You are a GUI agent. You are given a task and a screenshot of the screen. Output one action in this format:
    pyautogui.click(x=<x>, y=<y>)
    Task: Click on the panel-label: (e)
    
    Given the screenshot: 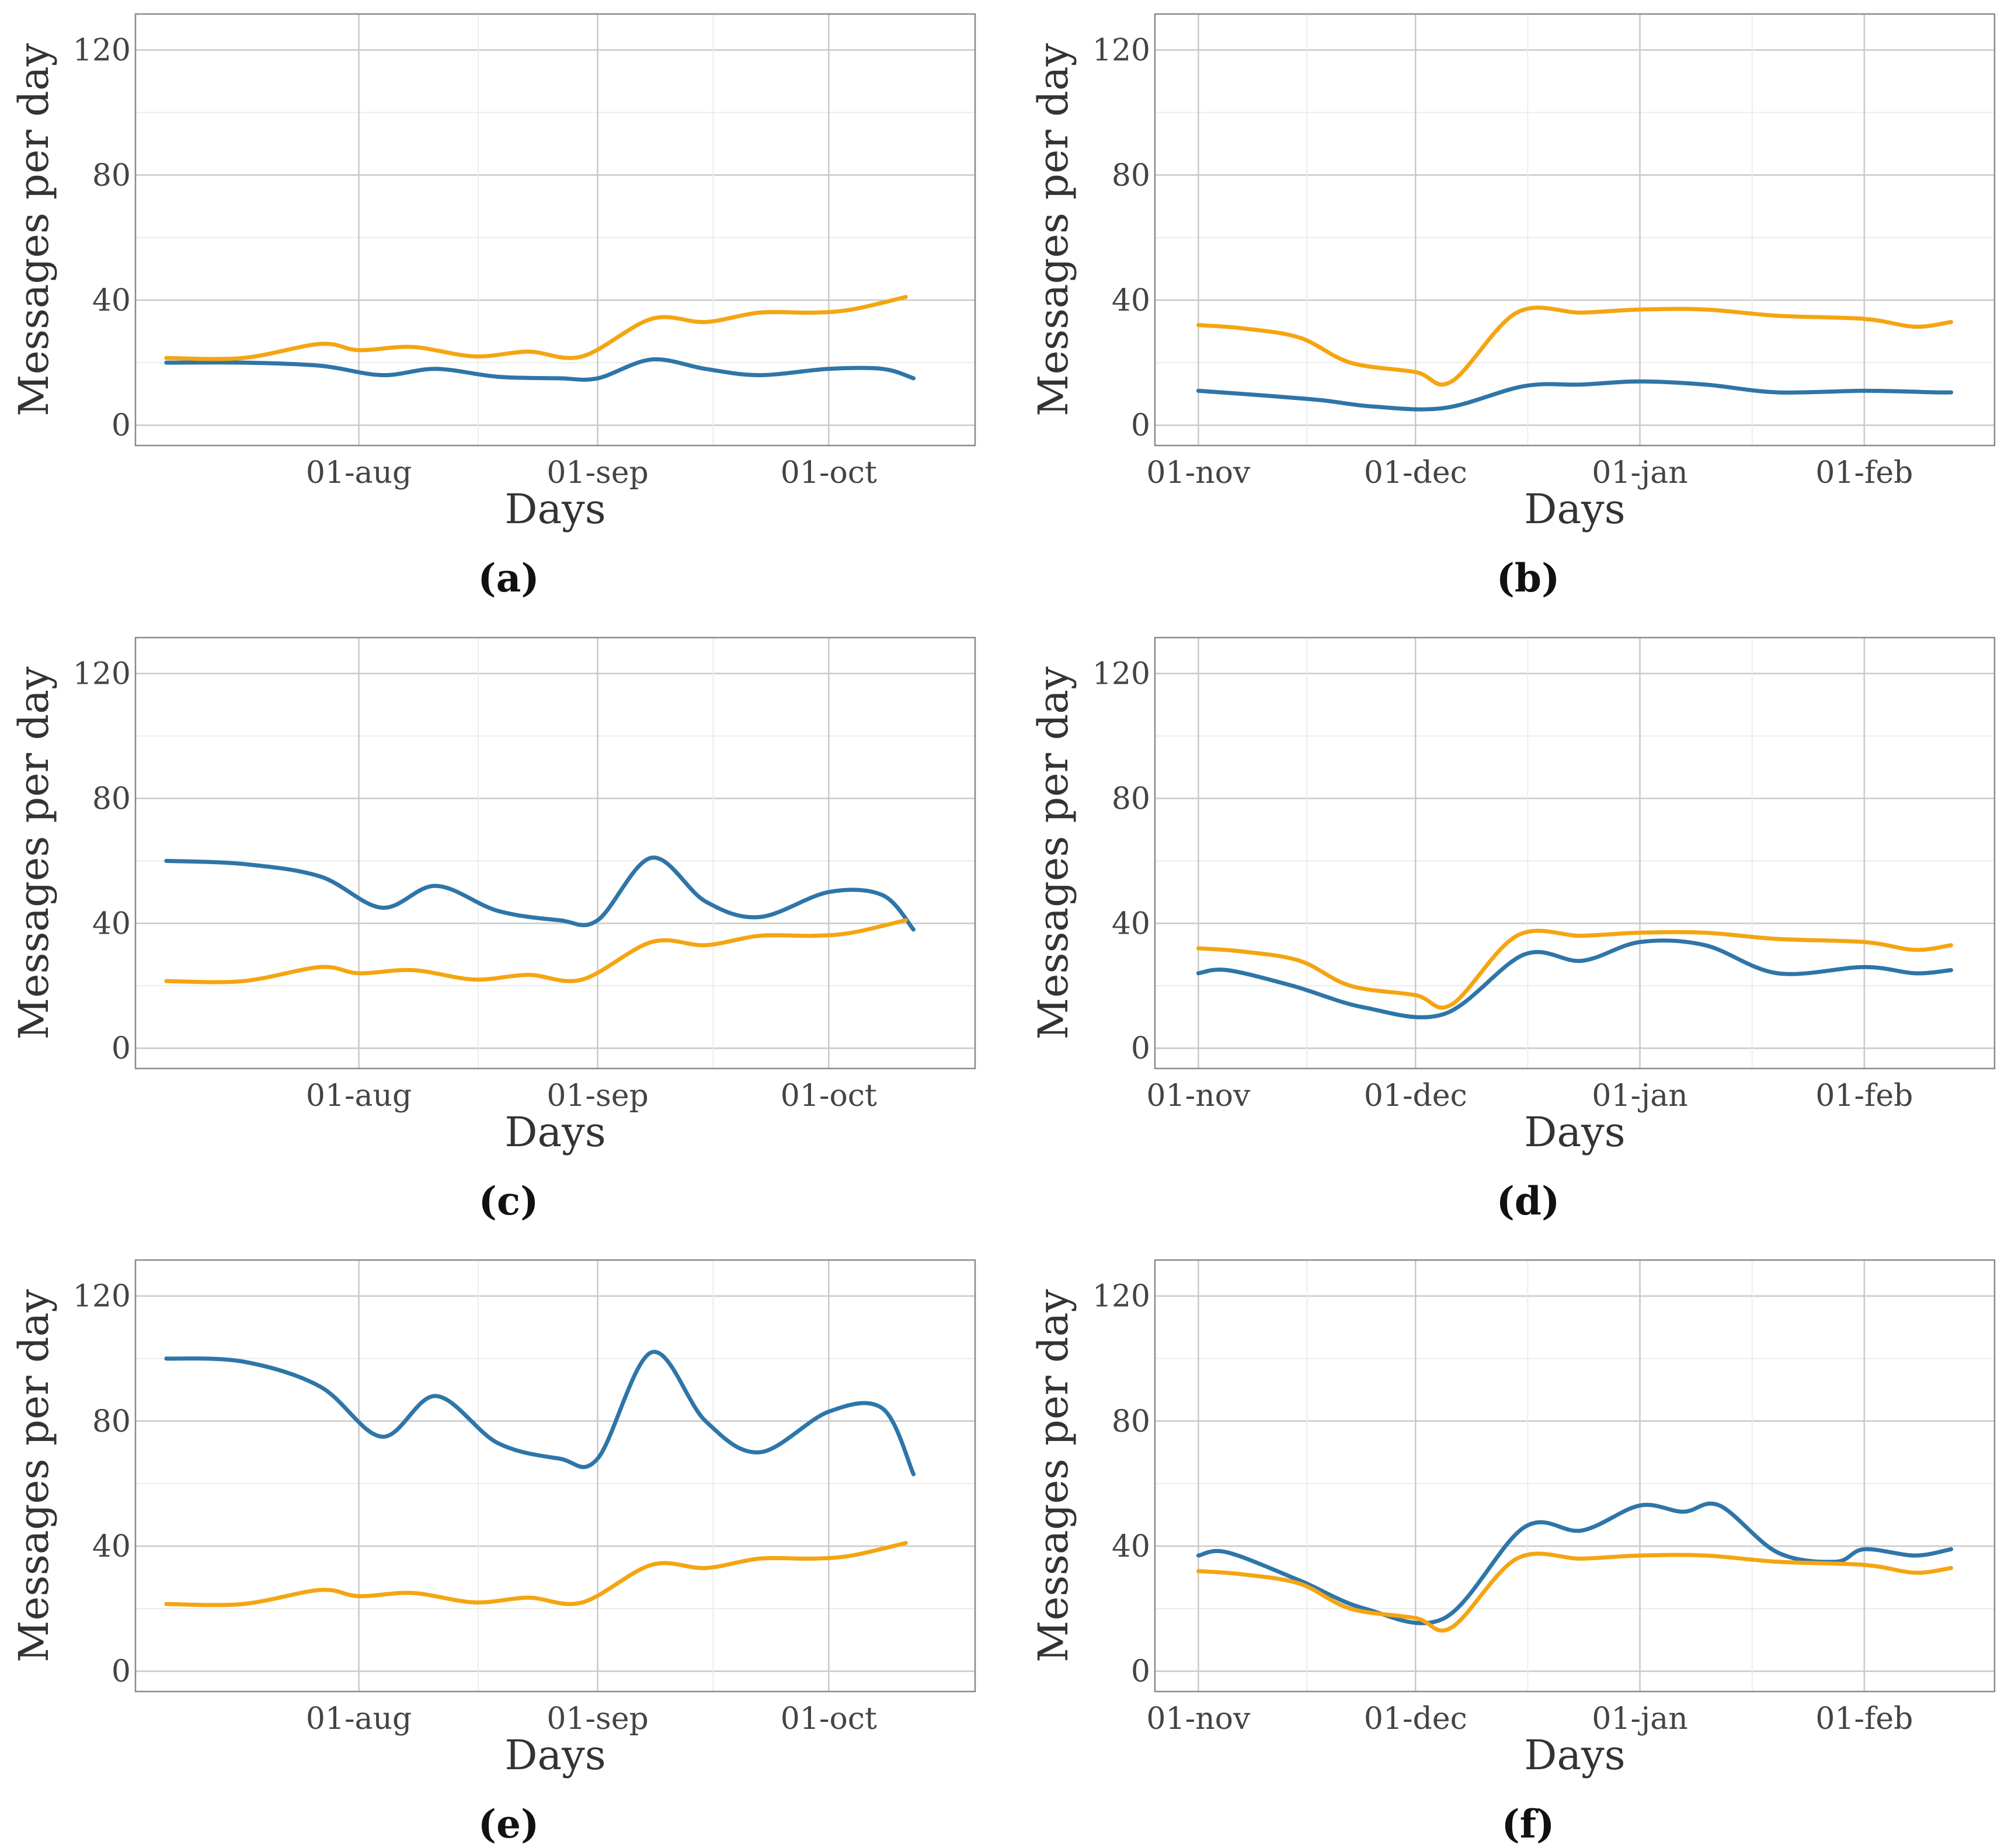 What is the action you would take?
    pyautogui.click(x=509, y=1823)
    